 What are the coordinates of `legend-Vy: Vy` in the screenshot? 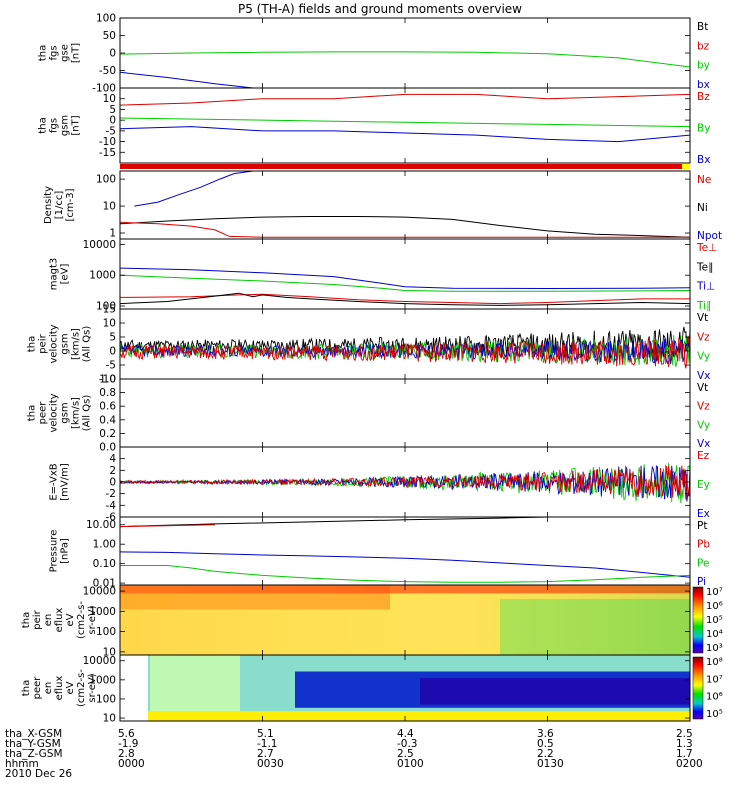 It's located at (703, 425).